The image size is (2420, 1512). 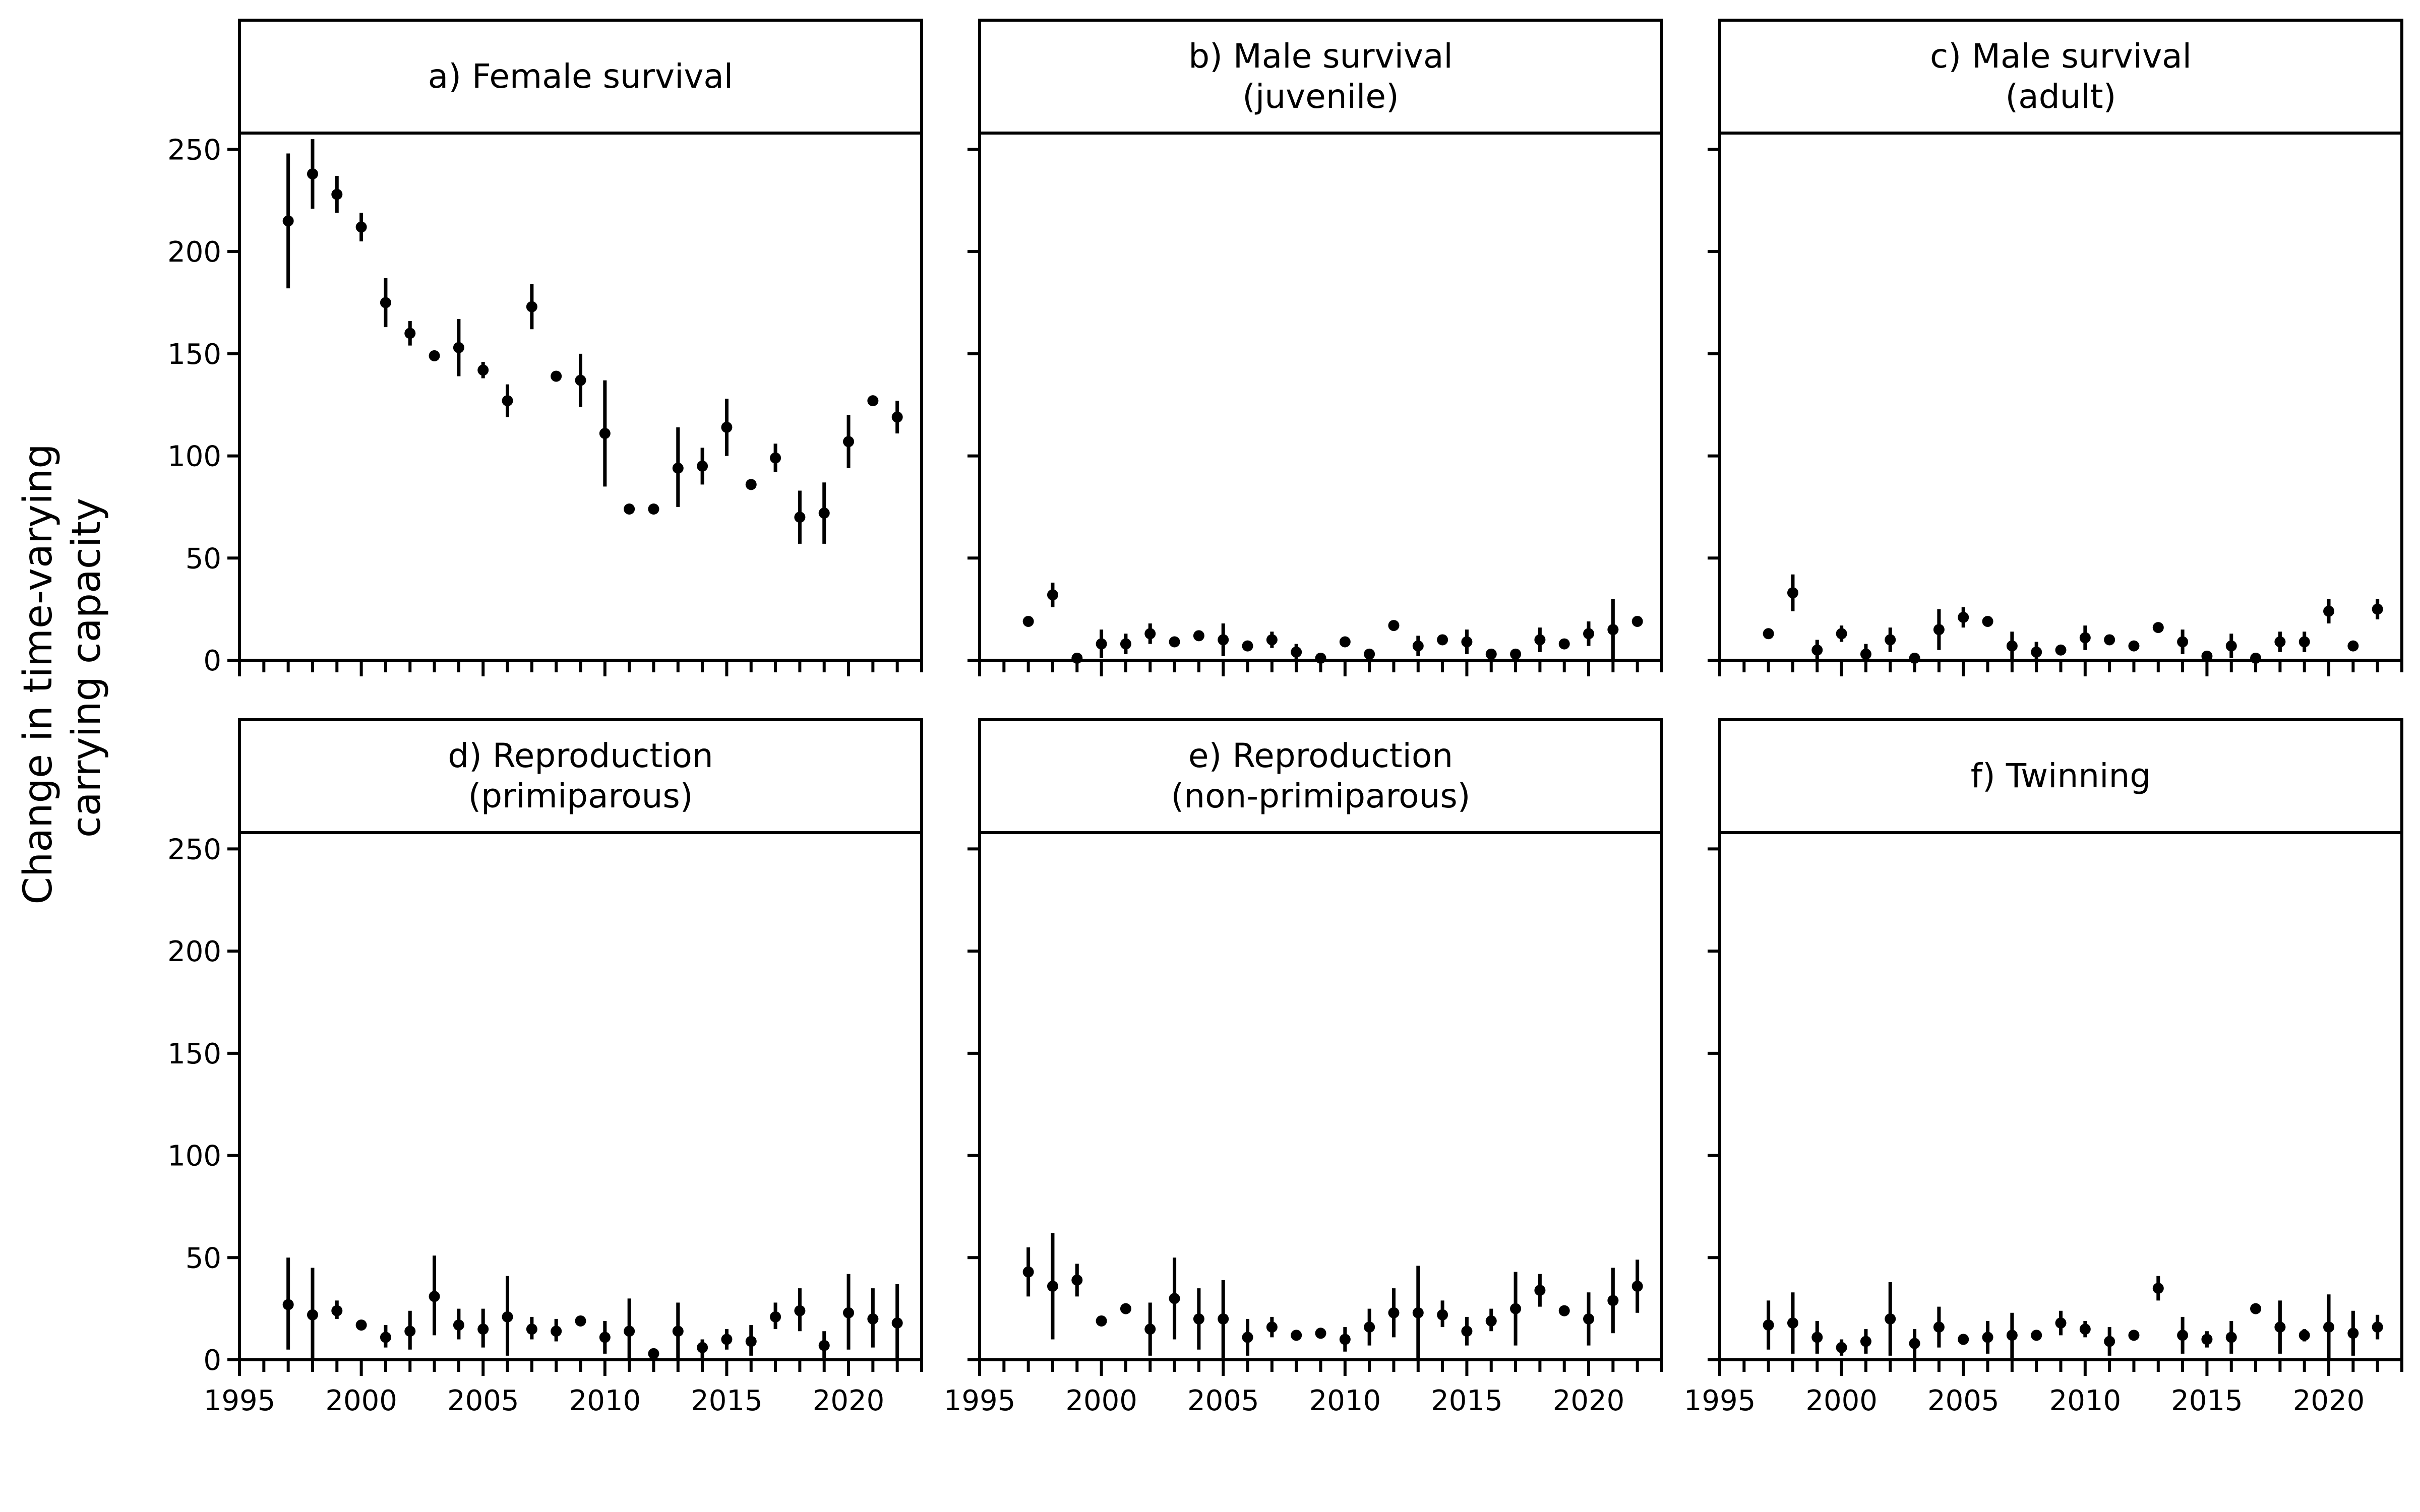 I want to click on panel-2: b) Male survival(juvenile), so click(x=1315, y=347).